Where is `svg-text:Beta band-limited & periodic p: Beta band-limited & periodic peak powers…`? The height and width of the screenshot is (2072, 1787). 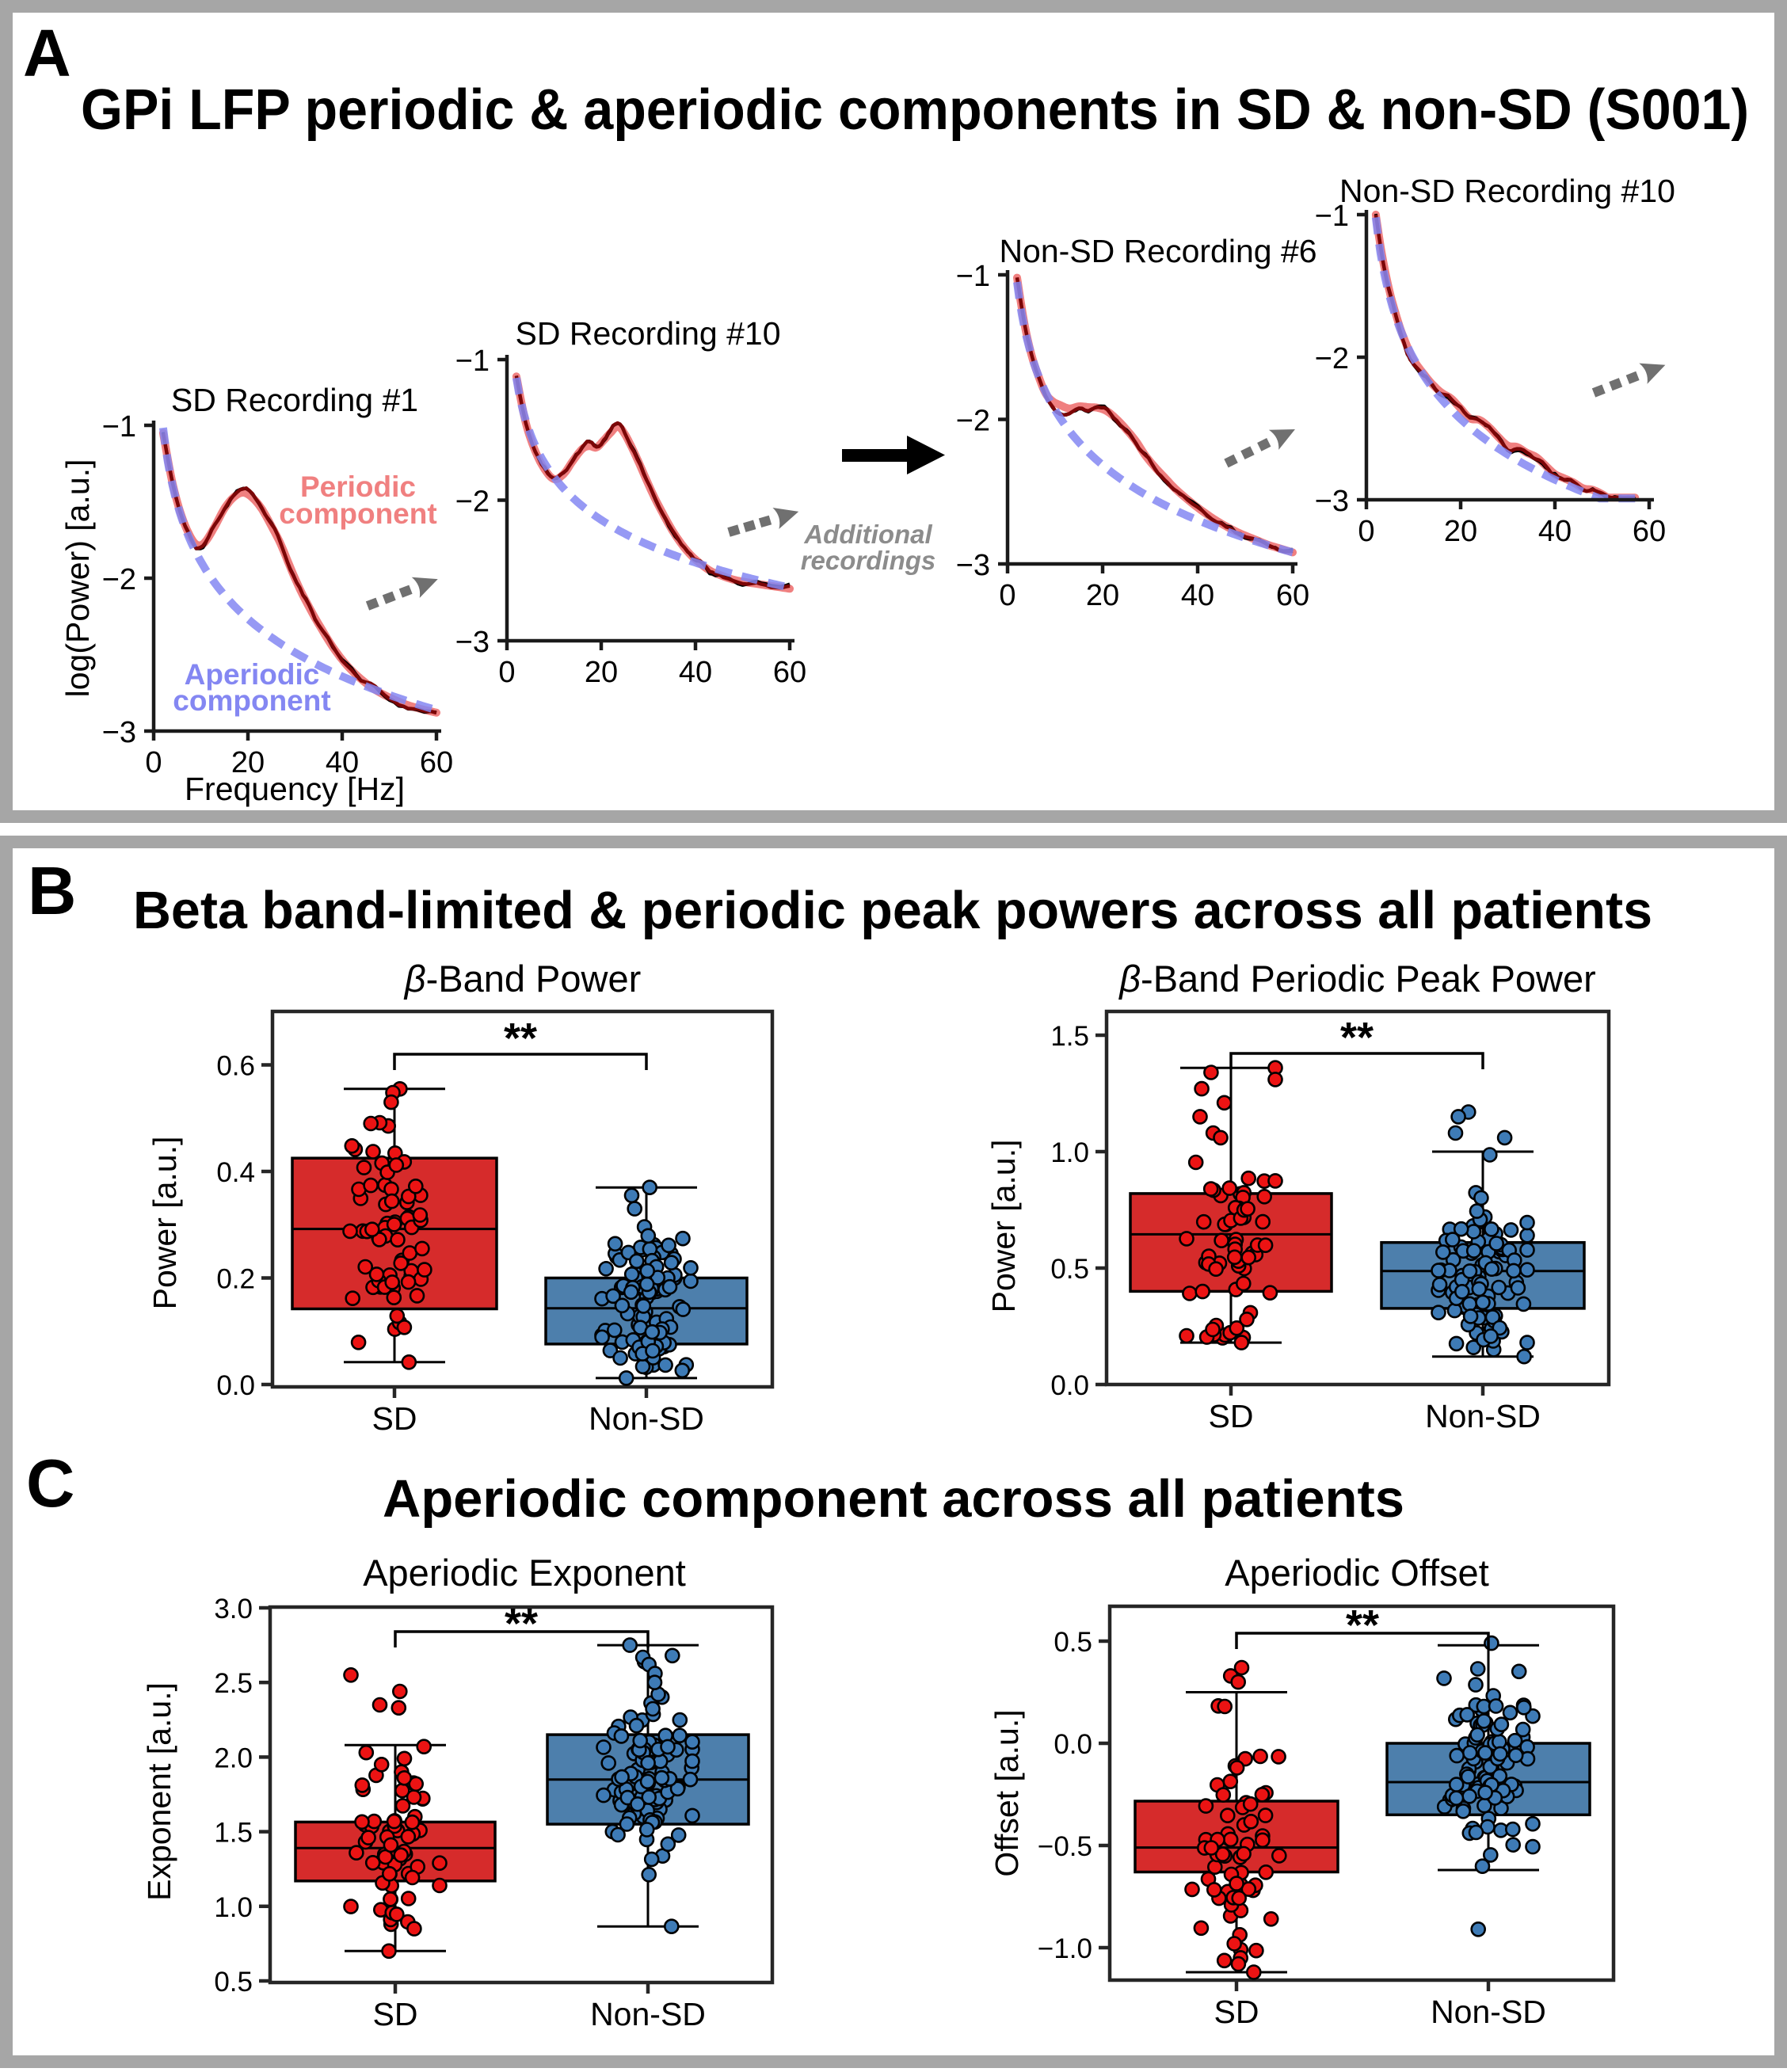
svg-text:Beta band-limited & periodic p: Beta band-limited & periodic peak powers… is located at coordinates (892, 910).